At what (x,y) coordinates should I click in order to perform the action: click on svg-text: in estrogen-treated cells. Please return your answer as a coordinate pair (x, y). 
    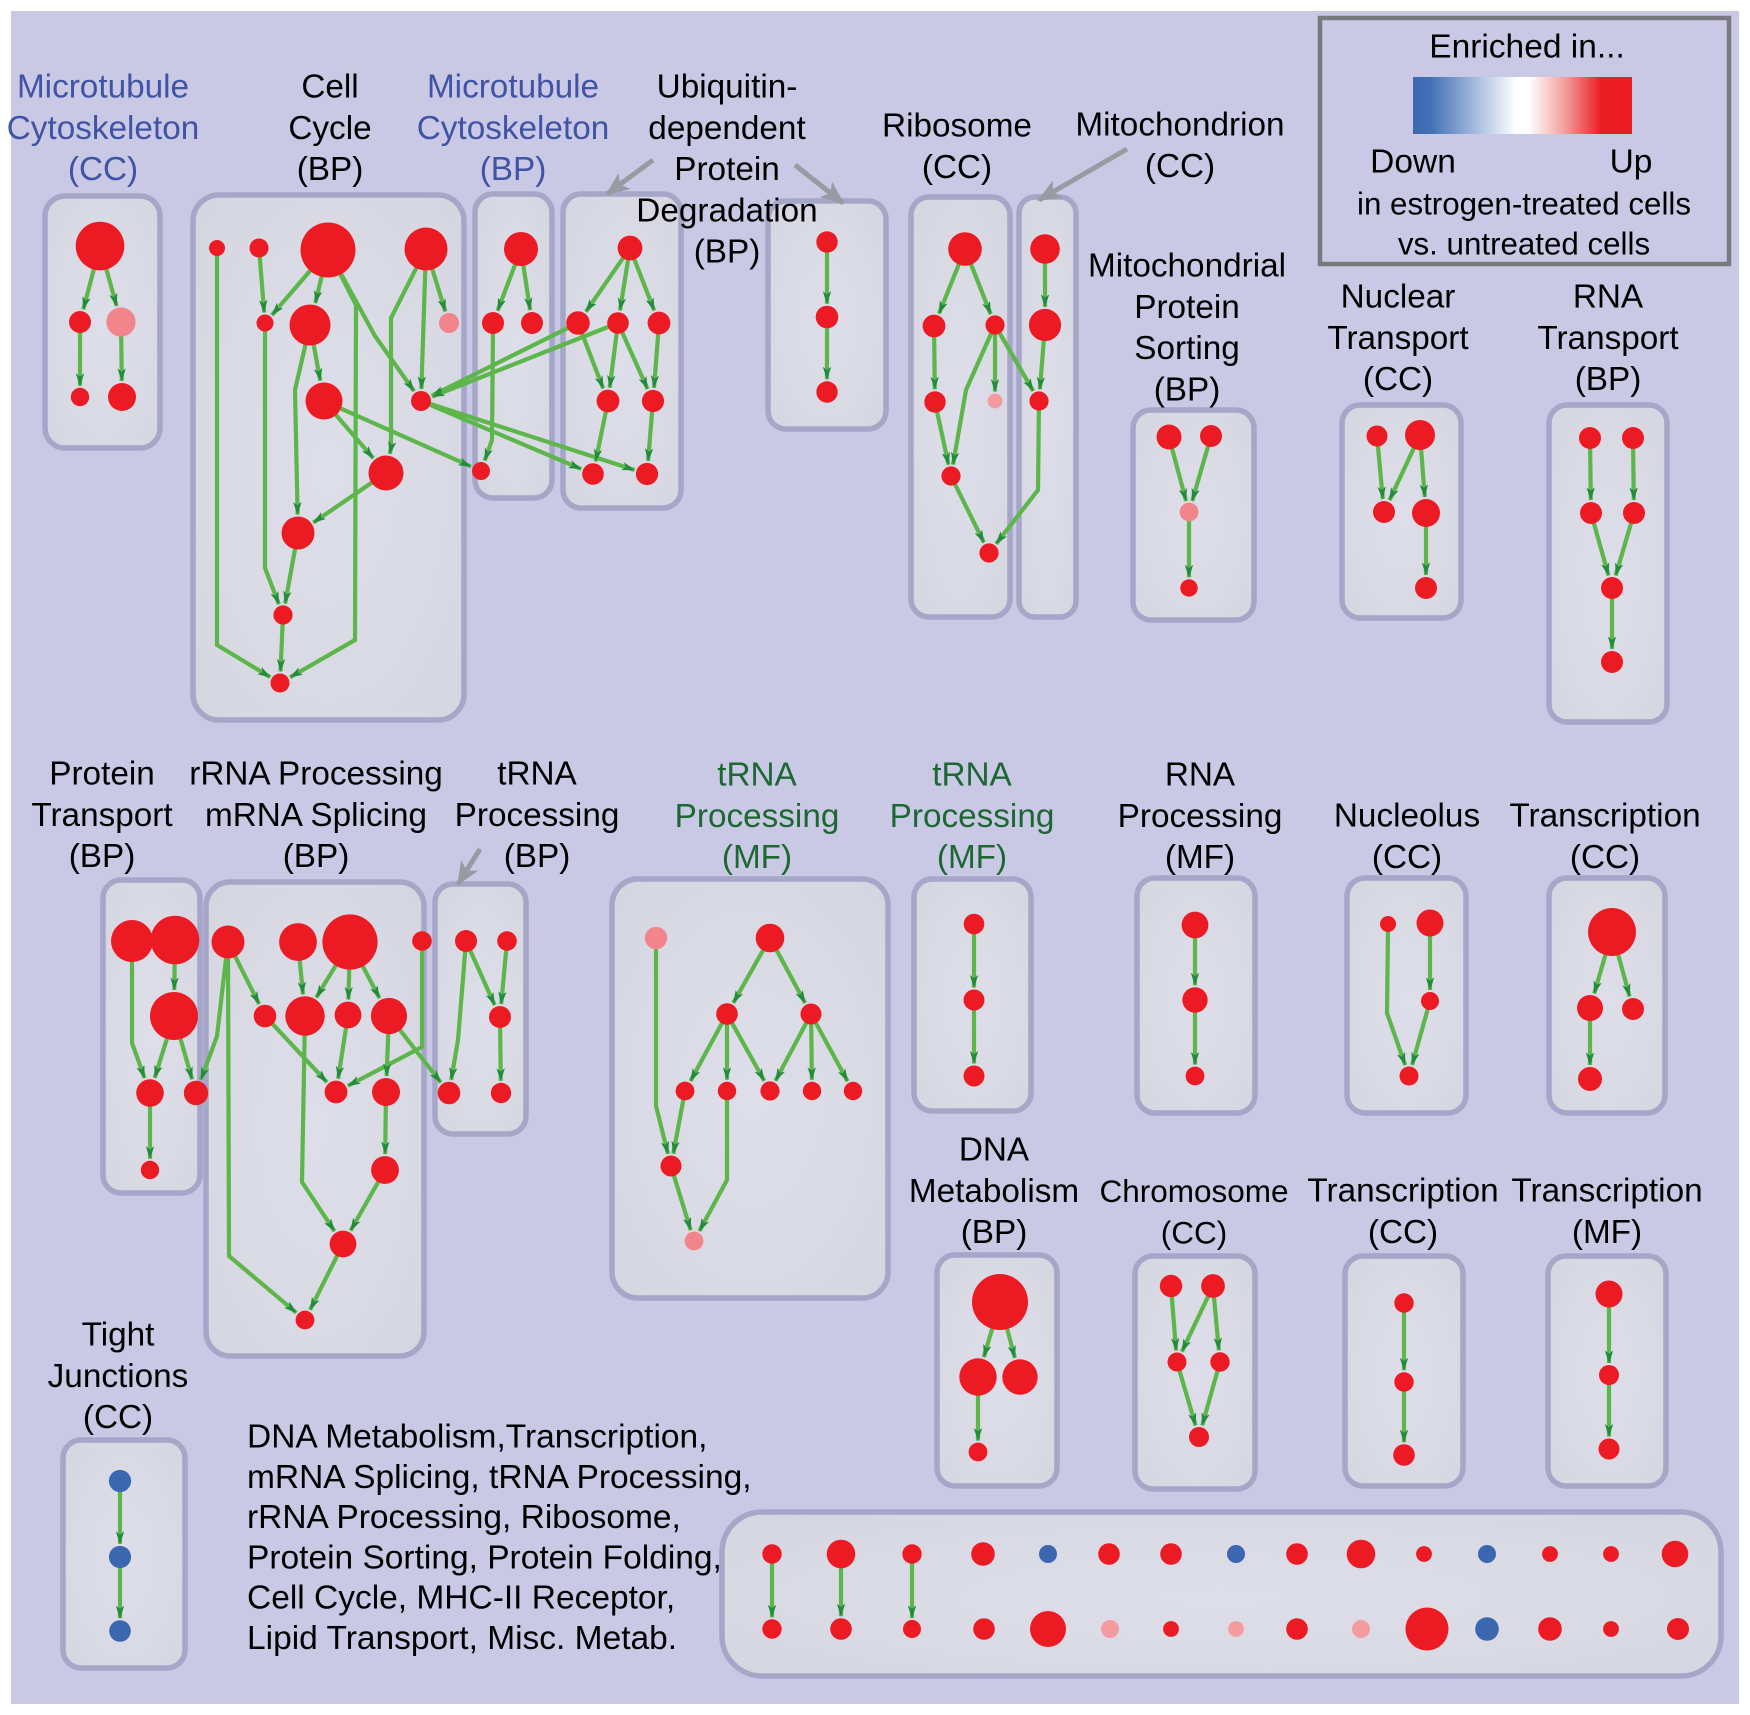
    Looking at the image, I should click on (1524, 204).